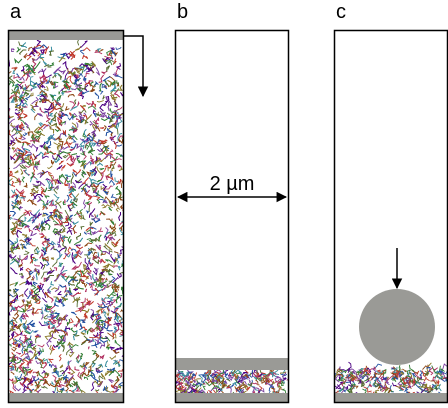 This screenshot has height=408, width=448. Describe the element at coordinates (397, 327) in the screenshot. I see `sphere` at that location.